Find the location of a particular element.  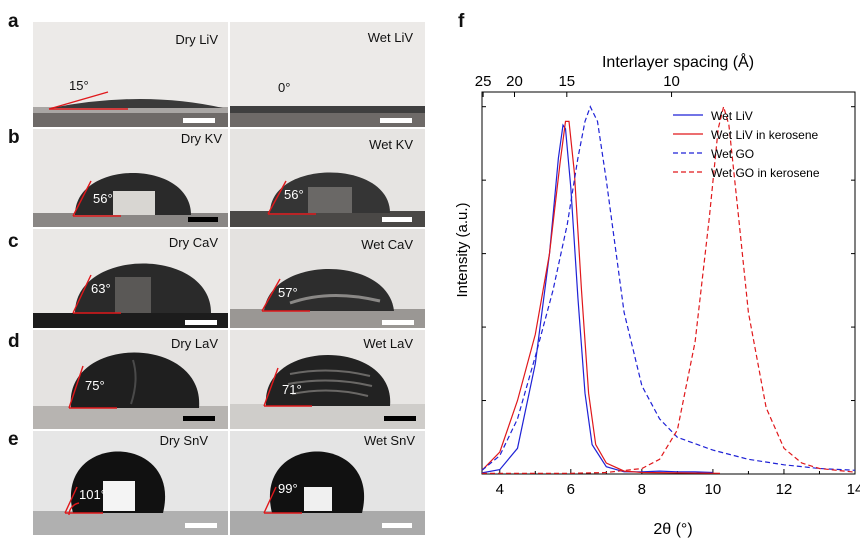

x-tick-label: 14 is located at coordinates (853, 489).